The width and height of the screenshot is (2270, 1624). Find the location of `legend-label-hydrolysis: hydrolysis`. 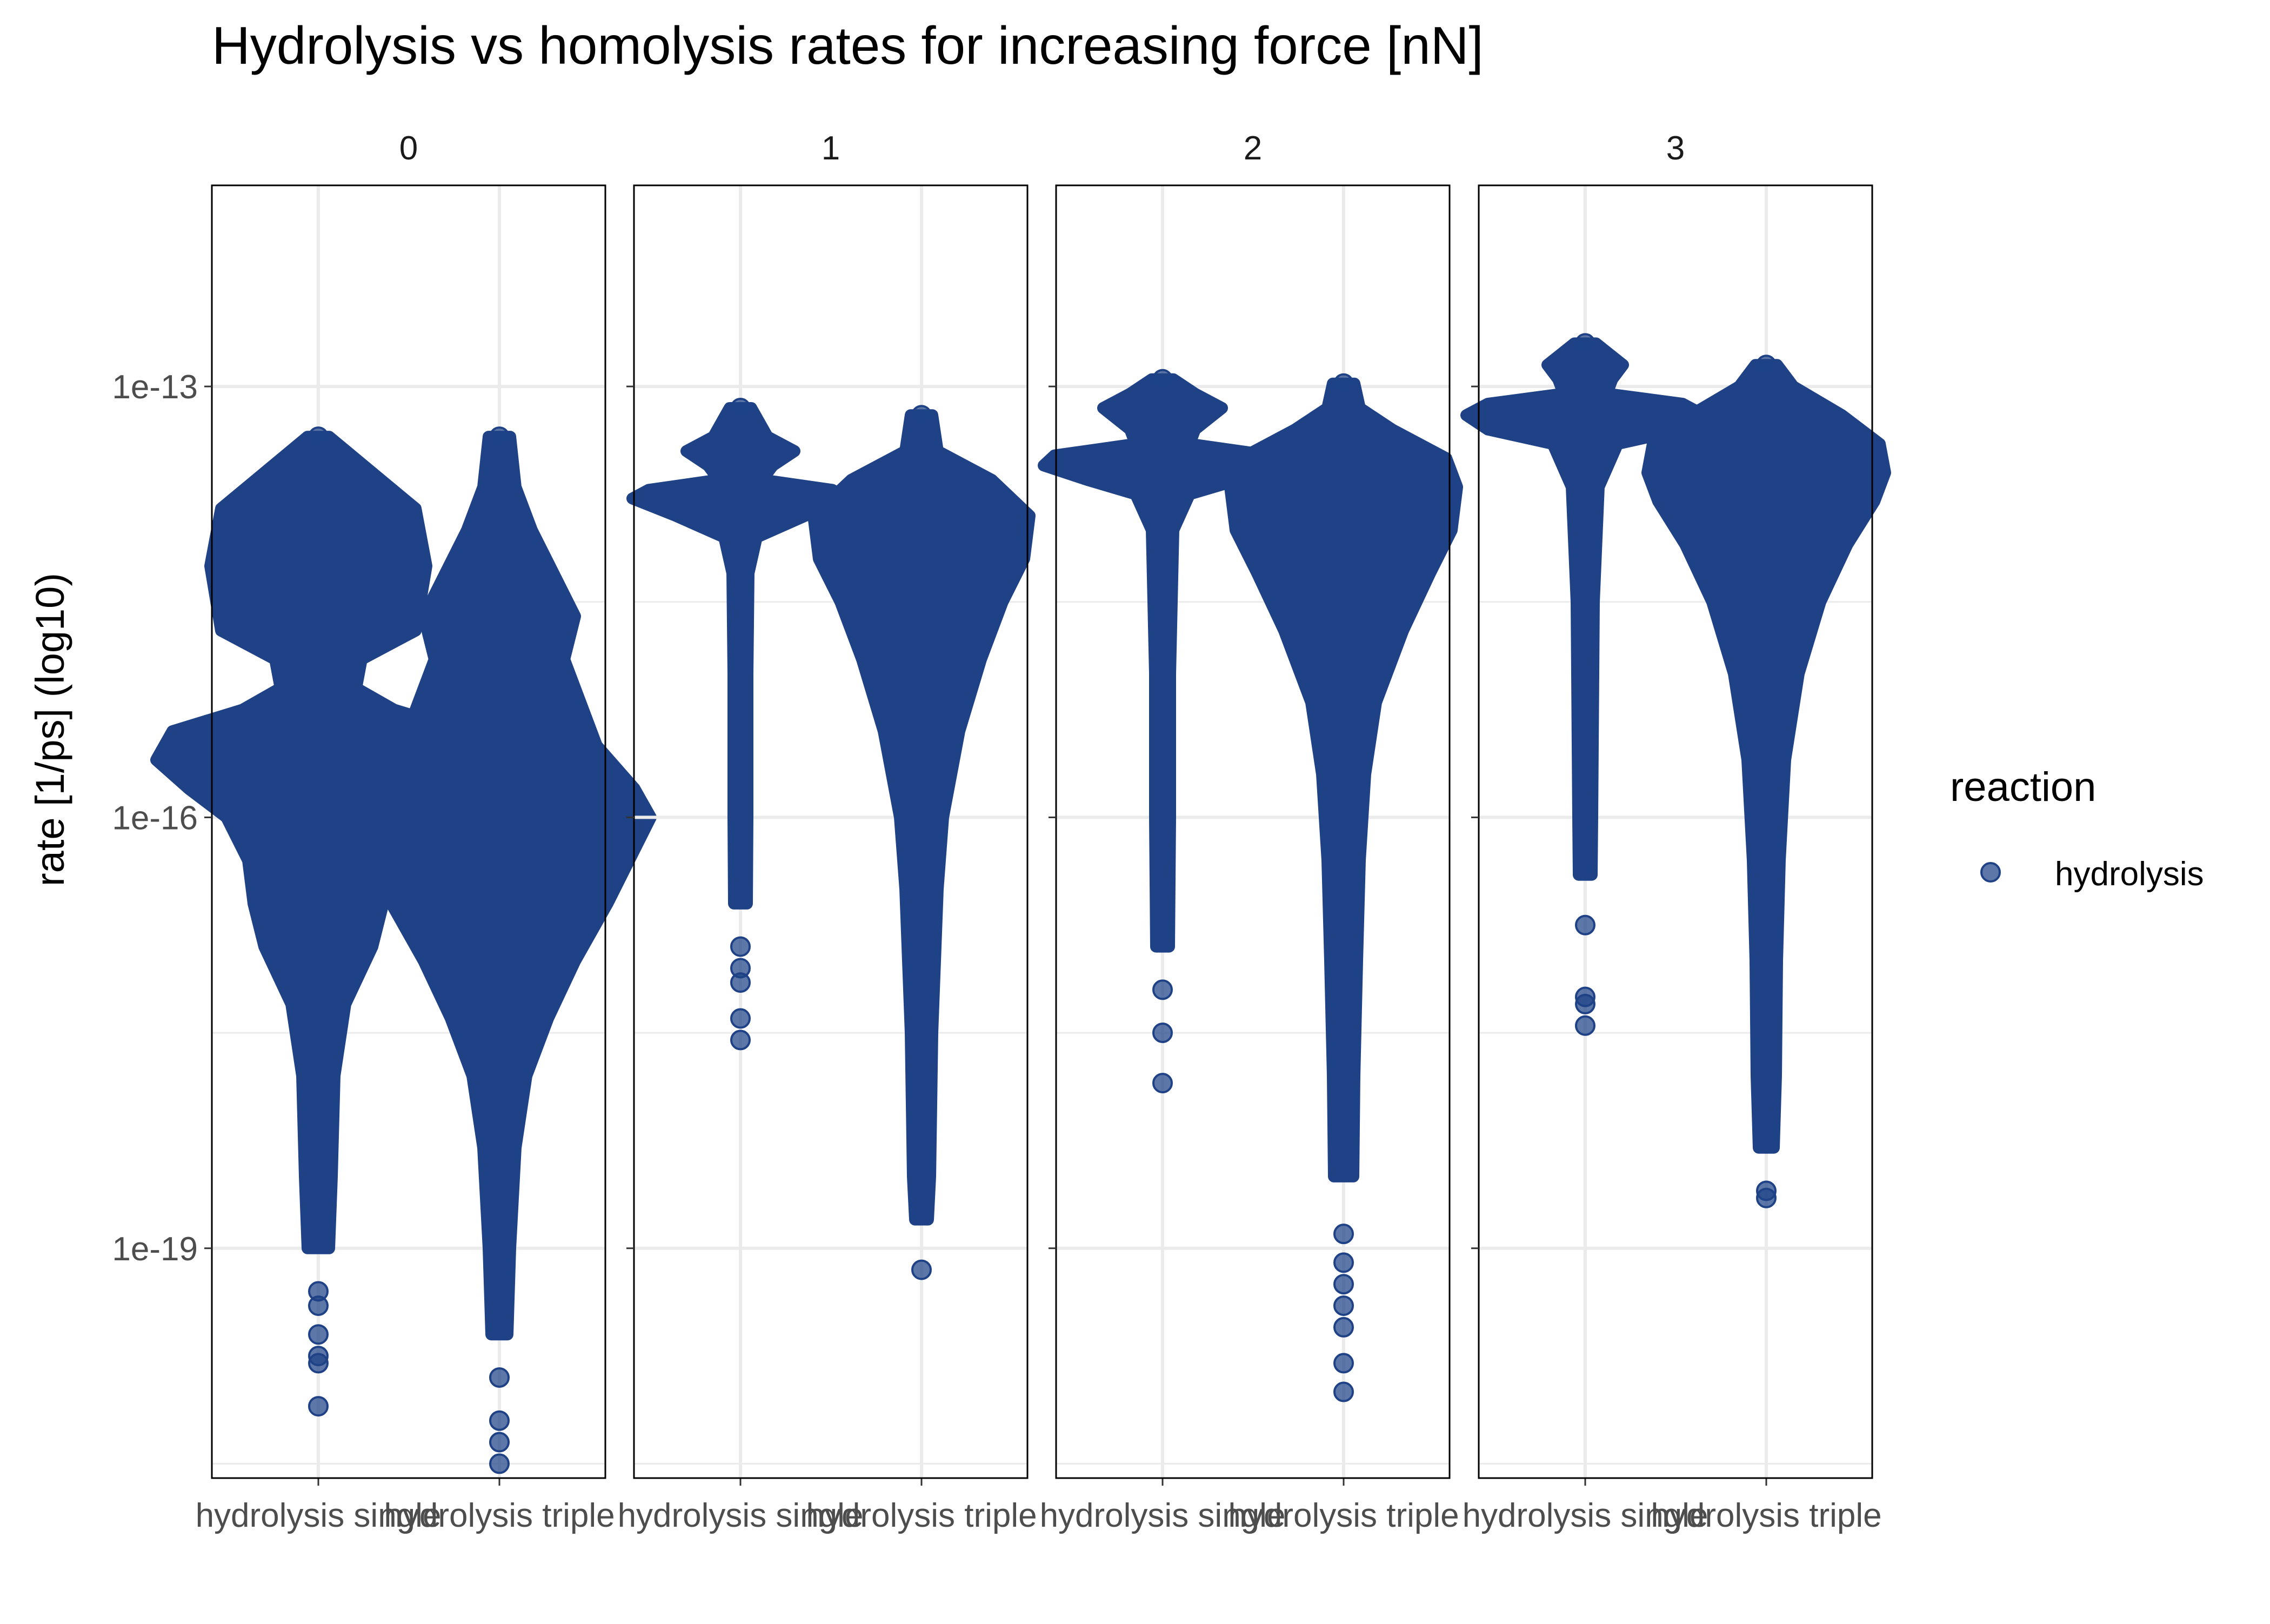

legend-label-hydrolysis: hydrolysis is located at coordinates (2129, 874).